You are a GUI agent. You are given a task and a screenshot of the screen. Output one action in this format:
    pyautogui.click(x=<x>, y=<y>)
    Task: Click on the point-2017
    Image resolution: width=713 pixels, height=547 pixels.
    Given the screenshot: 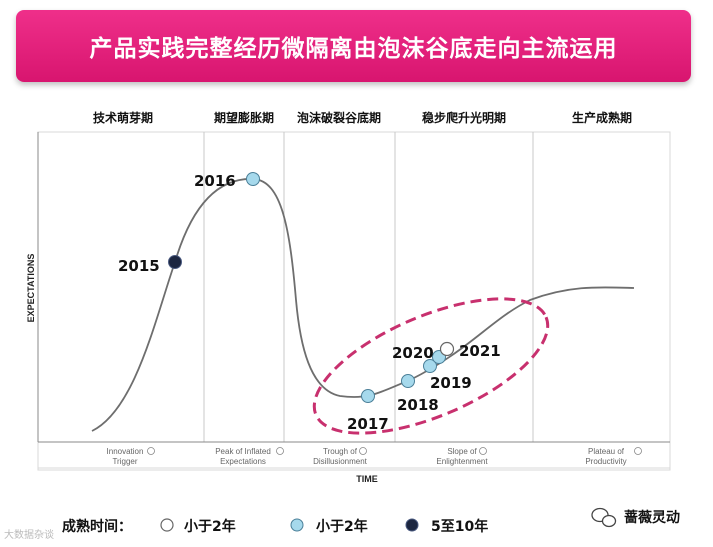 What is the action you would take?
    pyautogui.click(x=368, y=396)
    